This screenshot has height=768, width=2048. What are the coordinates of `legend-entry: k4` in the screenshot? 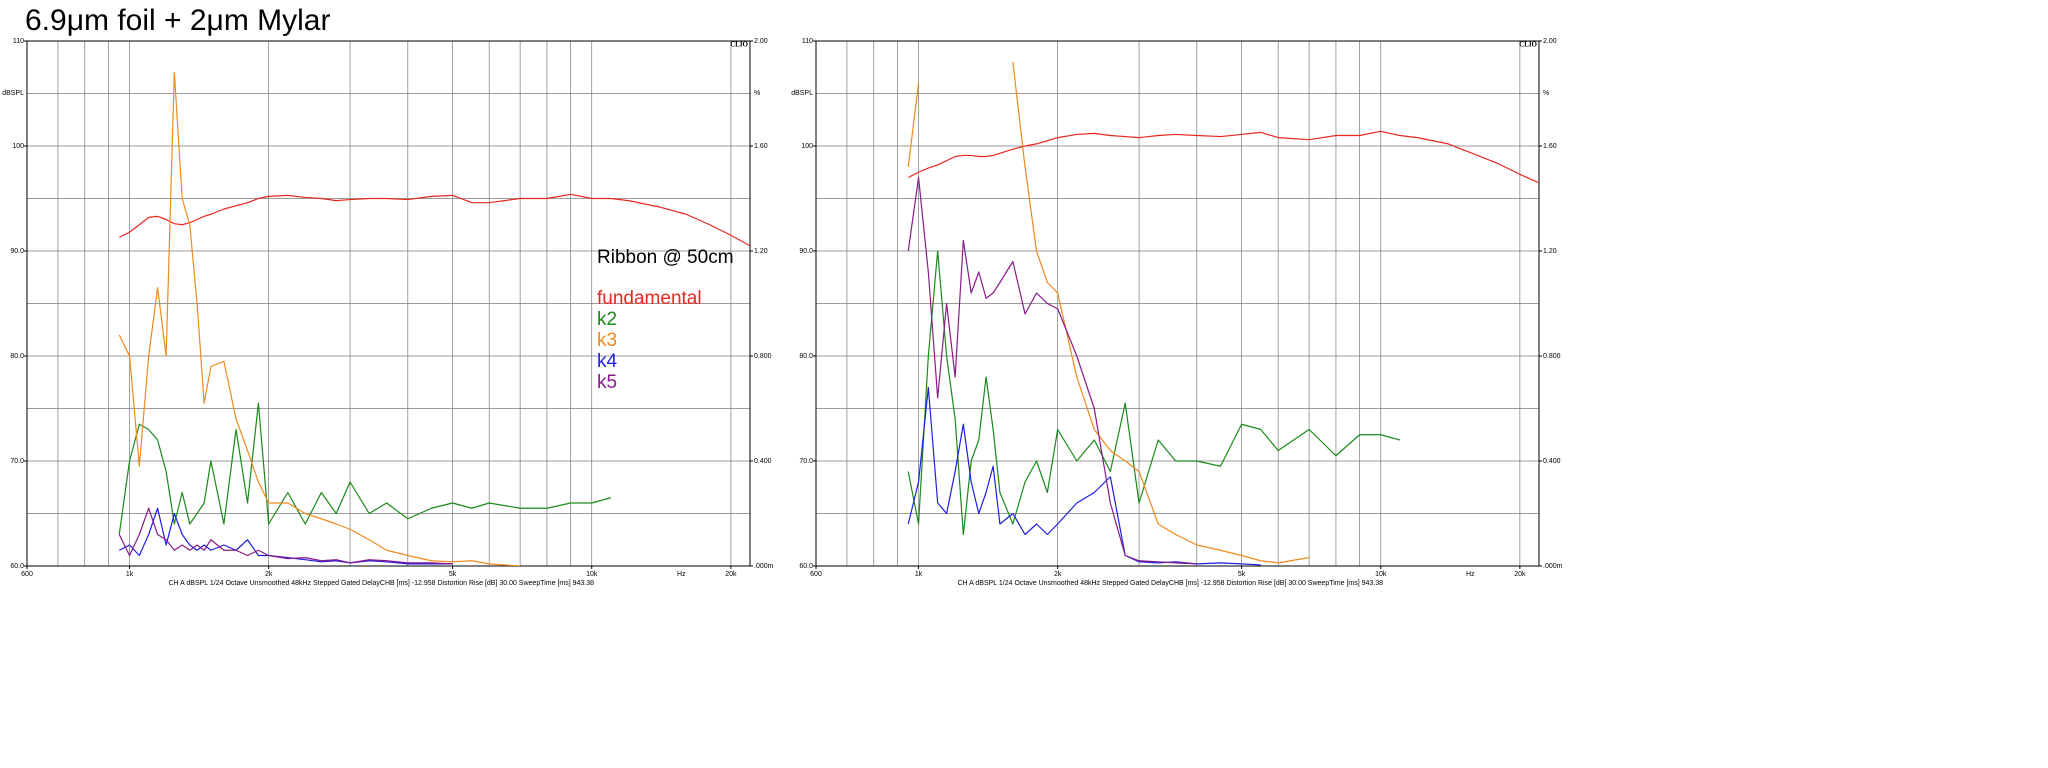 It's located at (607, 361).